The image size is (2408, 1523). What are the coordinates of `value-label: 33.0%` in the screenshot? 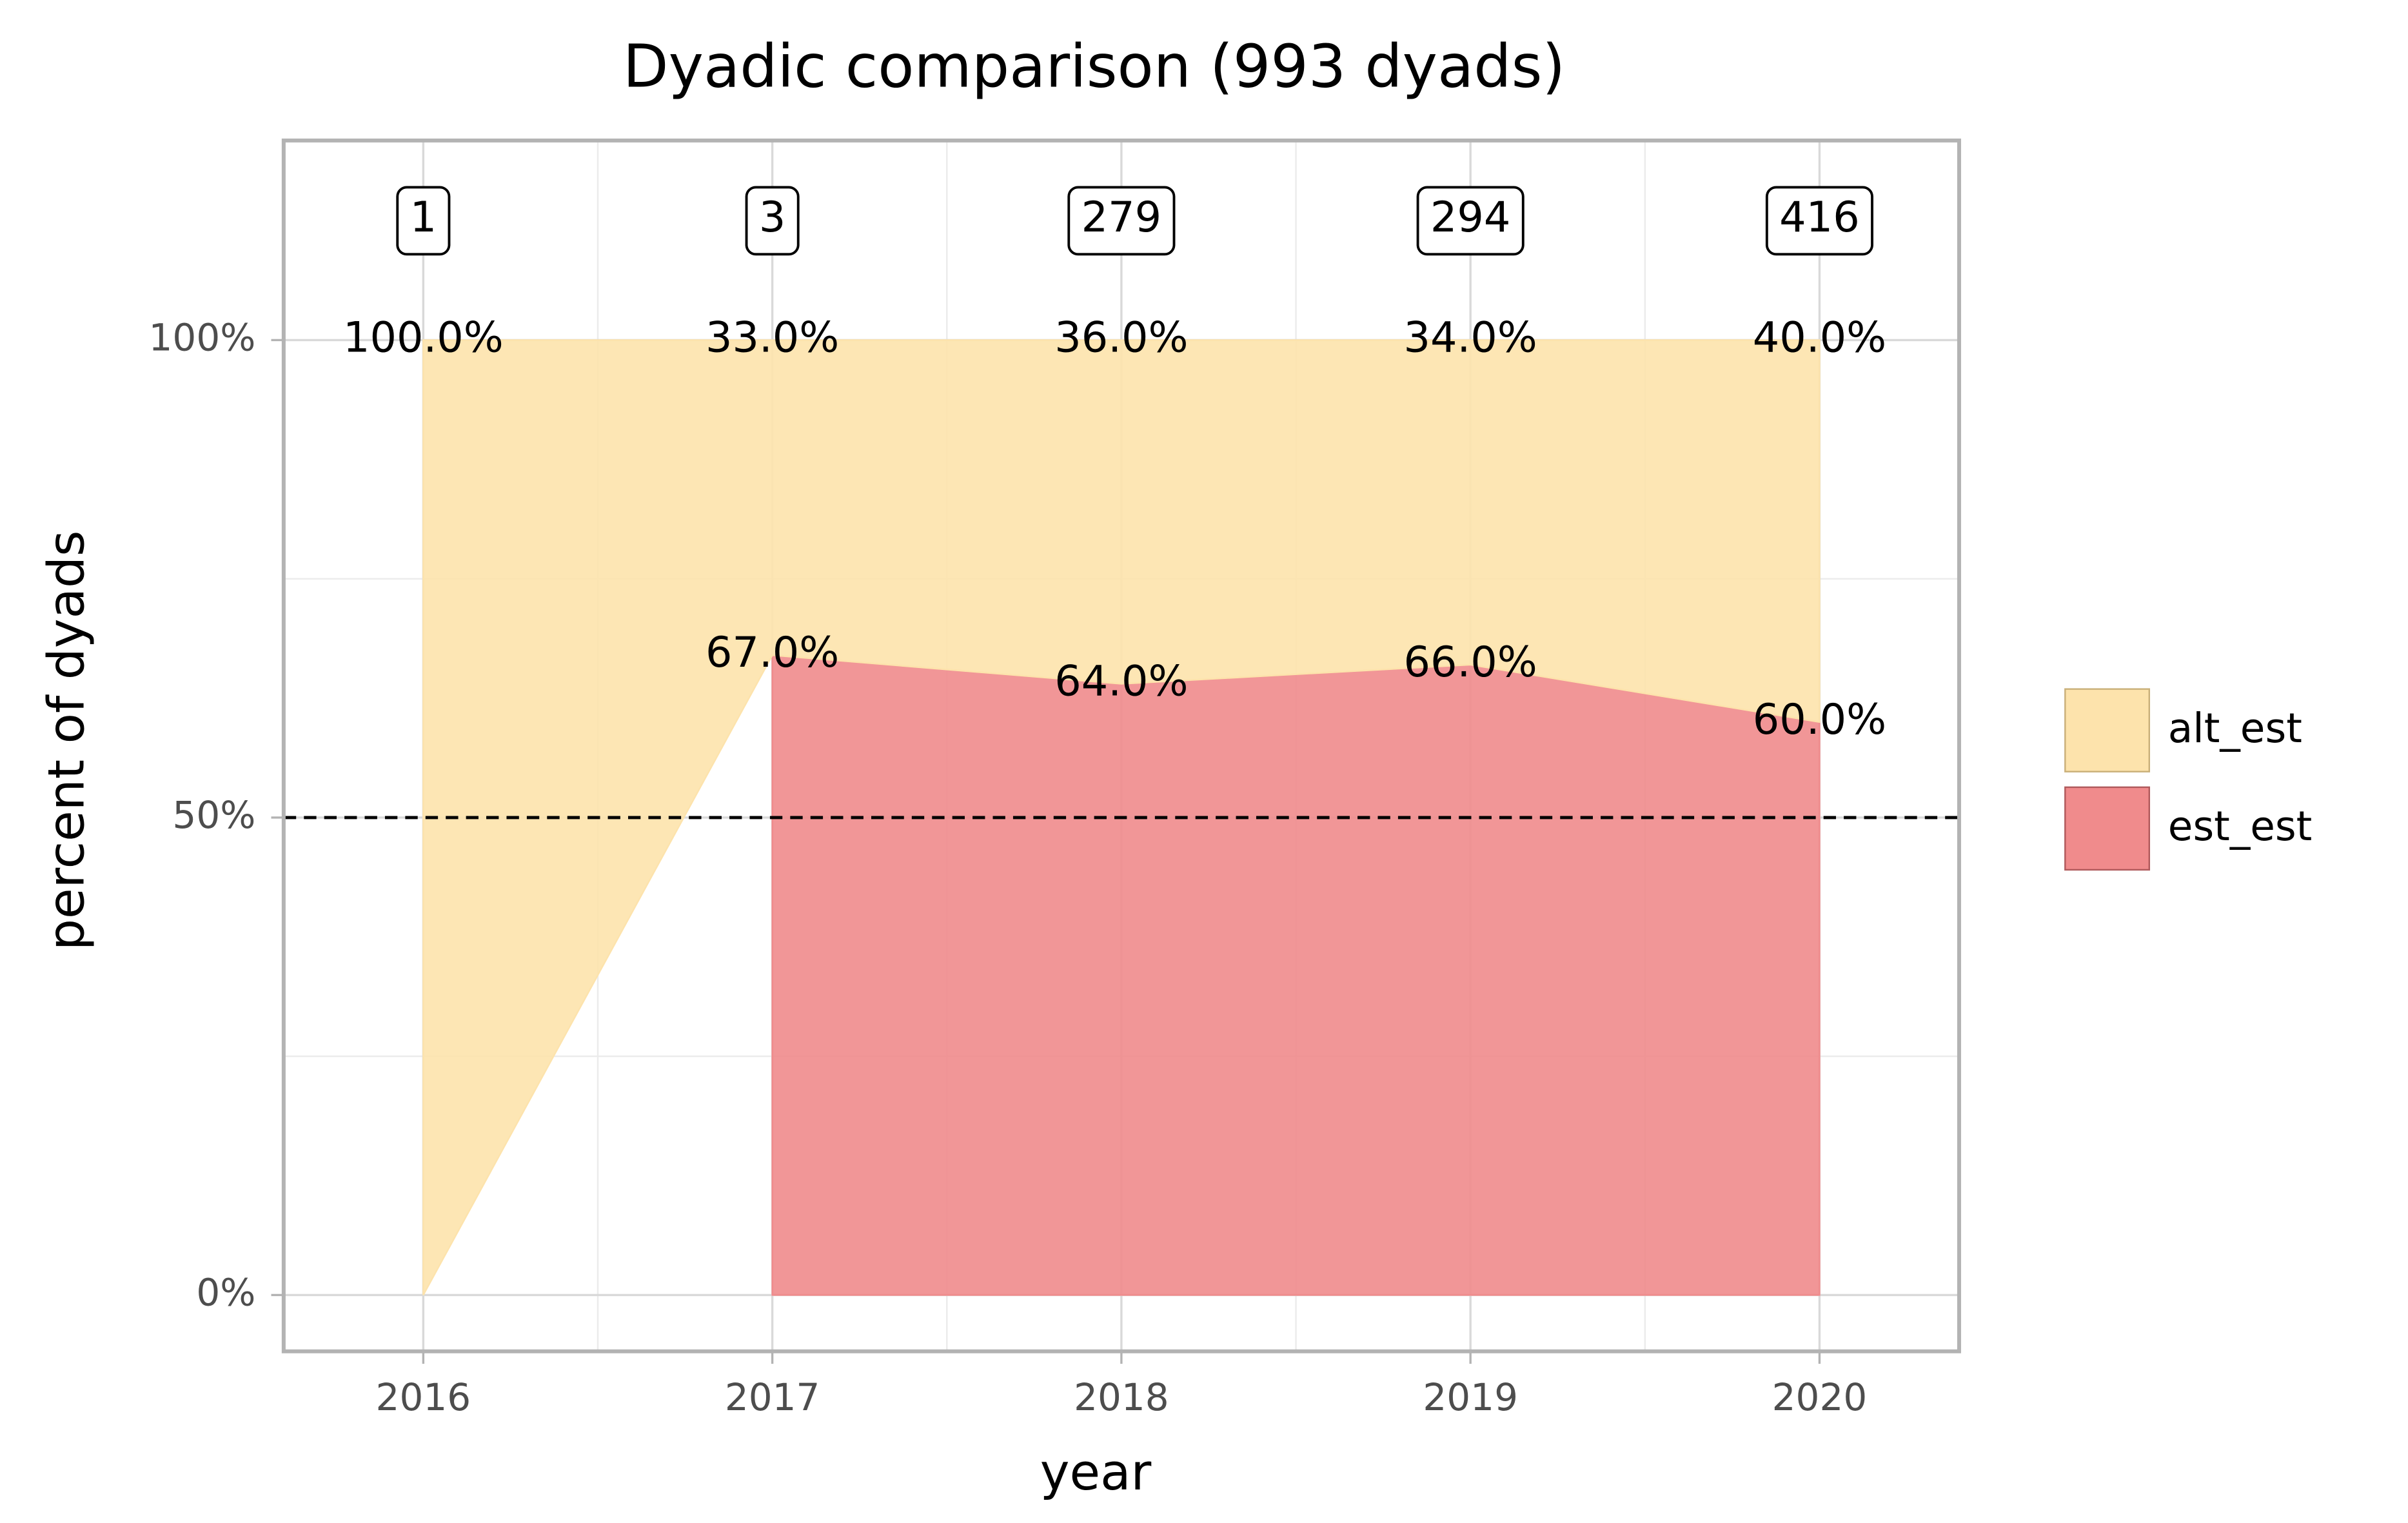 It's located at (772, 337).